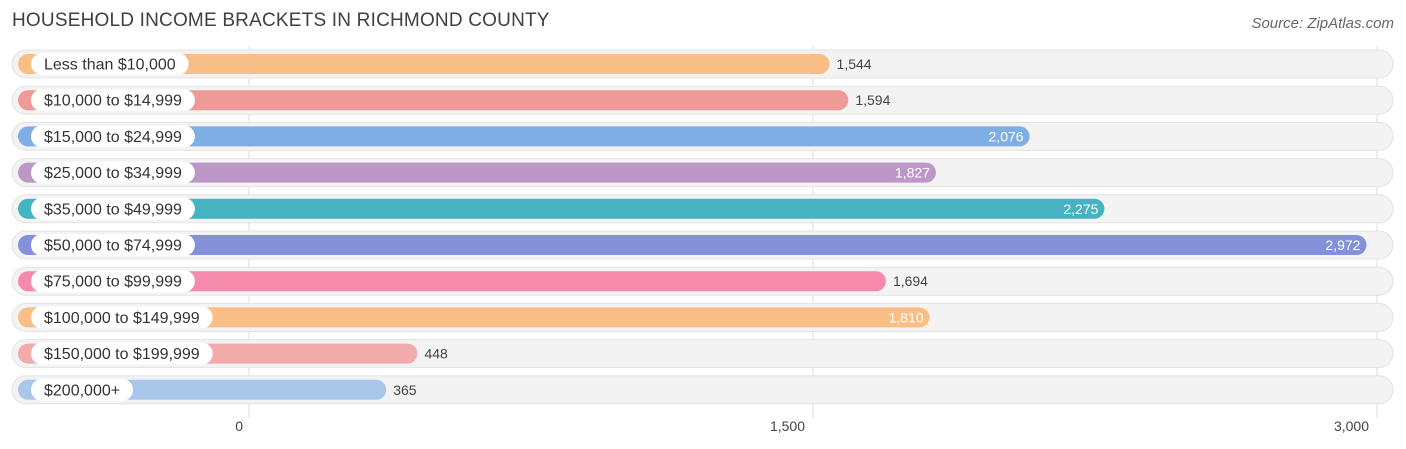 This screenshot has height=449, width=1406. Describe the element at coordinates (436, 354) in the screenshot. I see `value-label: 448` at that location.